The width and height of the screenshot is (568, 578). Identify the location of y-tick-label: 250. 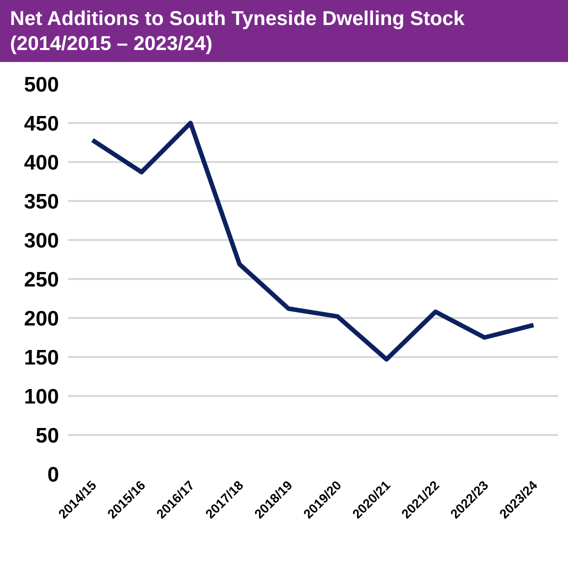
(41, 280).